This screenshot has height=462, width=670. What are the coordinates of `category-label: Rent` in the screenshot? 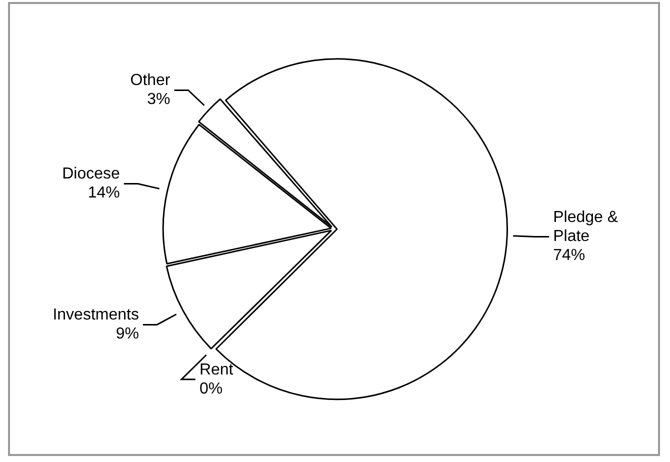 It's located at (216, 369).